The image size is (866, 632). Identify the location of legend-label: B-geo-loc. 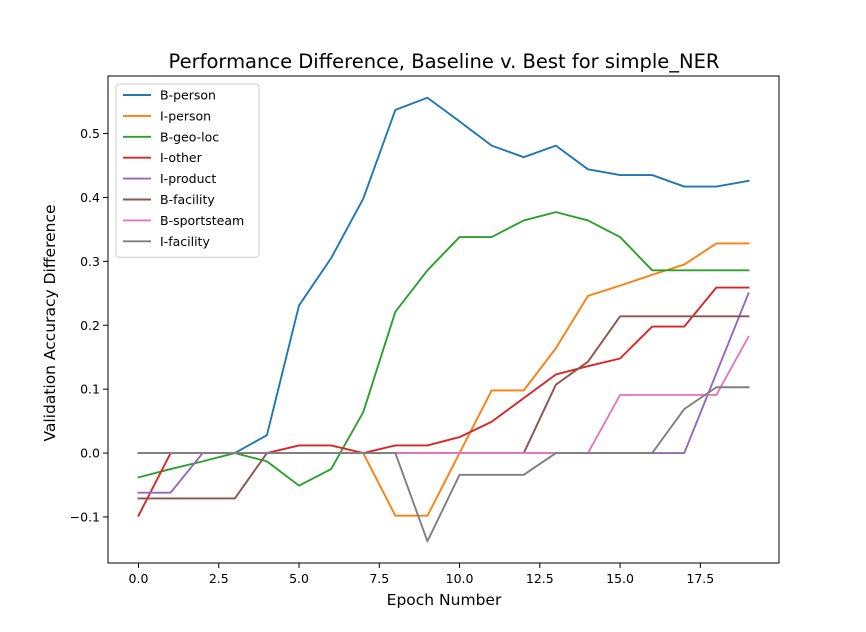
(189, 136).